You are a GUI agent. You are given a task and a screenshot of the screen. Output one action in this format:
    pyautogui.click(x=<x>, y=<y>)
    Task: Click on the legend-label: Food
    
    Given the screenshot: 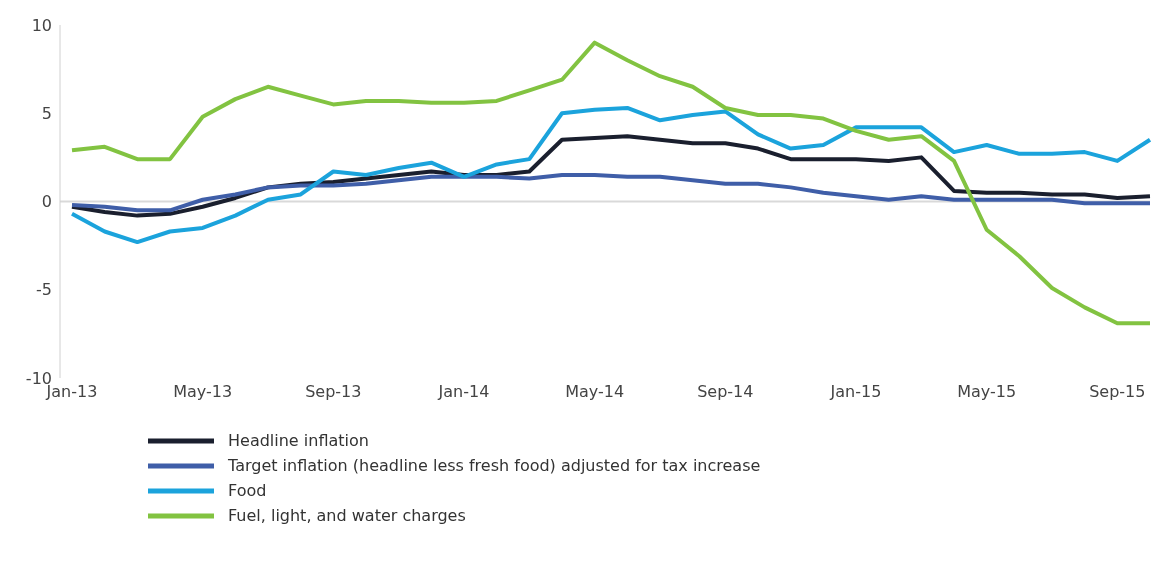 What is the action you would take?
    pyautogui.click(x=247, y=490)
    